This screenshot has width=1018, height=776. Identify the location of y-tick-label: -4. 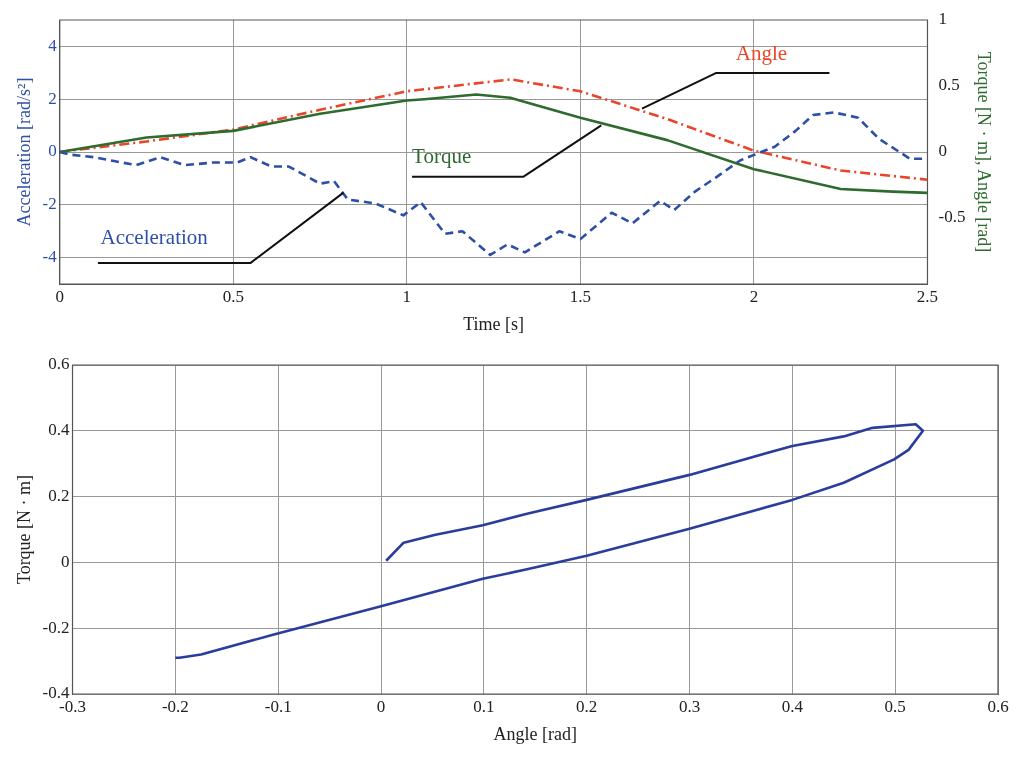
(50, 257).